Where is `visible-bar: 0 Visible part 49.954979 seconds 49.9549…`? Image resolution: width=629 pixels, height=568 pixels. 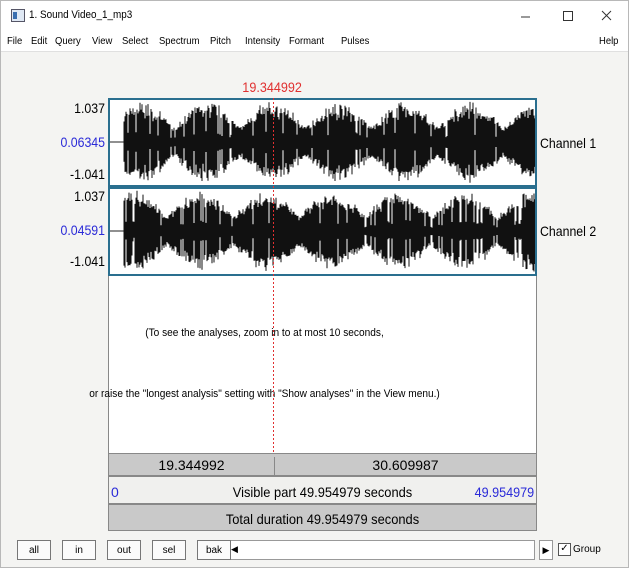 visible-bar: 0 Visible part 49.954979 seconds 49.9549… is located at coordinates (322, 490).